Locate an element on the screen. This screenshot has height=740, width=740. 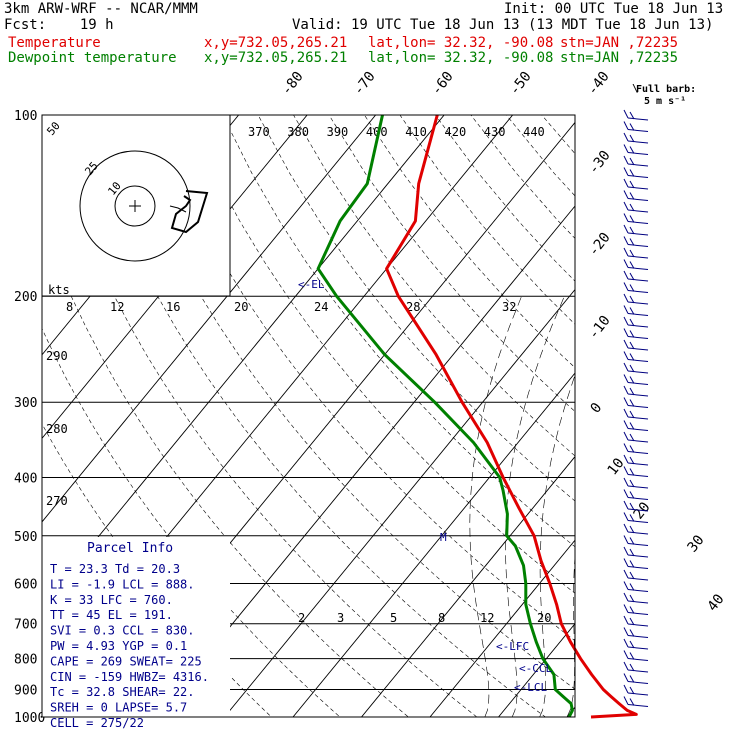
forecast-hour: Fcst: 19 h is located at coordinates (59, 25).